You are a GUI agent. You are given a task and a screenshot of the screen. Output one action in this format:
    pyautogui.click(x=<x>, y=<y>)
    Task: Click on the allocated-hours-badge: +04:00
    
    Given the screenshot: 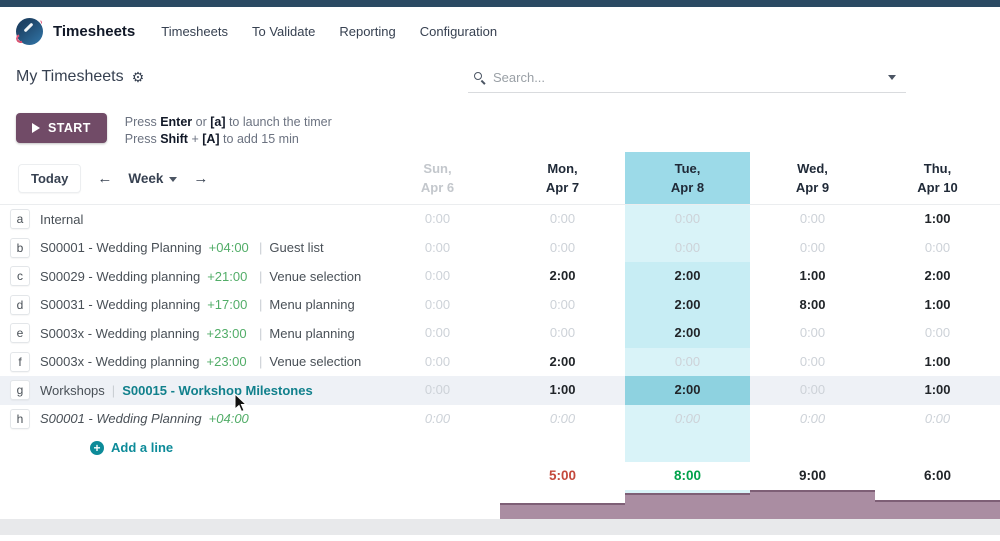 What is the action you would take?
    pyautogui.click(x=228, y=248)
    